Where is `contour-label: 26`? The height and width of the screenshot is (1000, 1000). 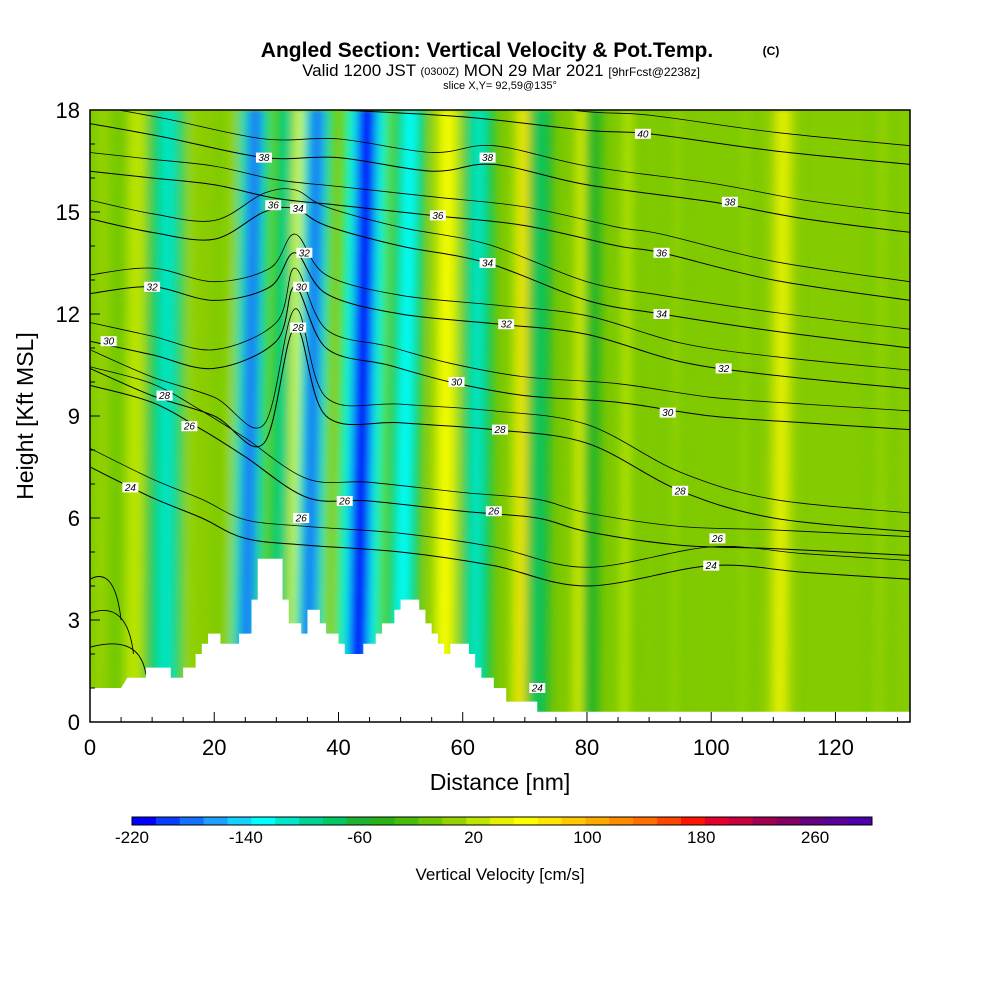 contour-label: 26 is located at coordinates (189, 427).